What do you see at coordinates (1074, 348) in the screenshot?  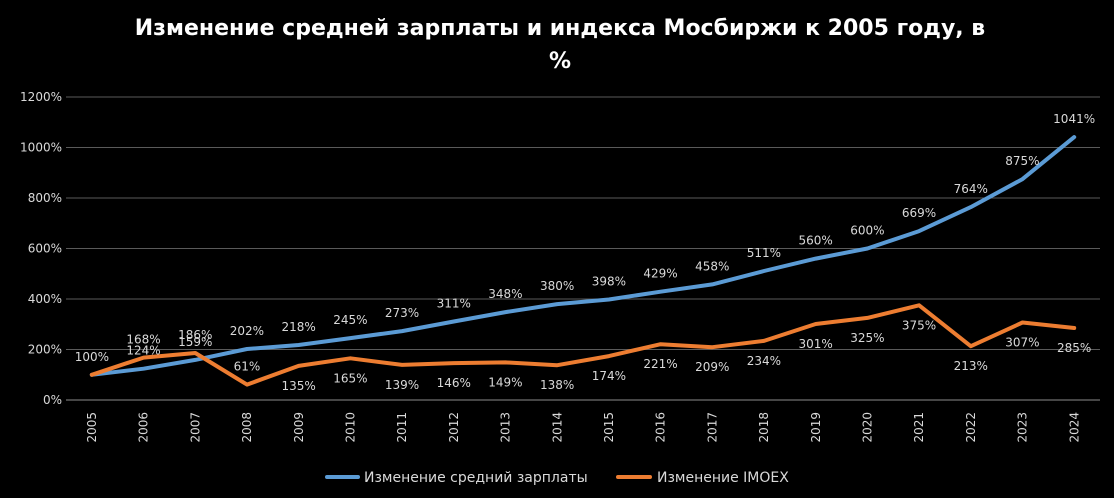 I see `imoex-data-label: 285%` at bounding box center [1074, 348].